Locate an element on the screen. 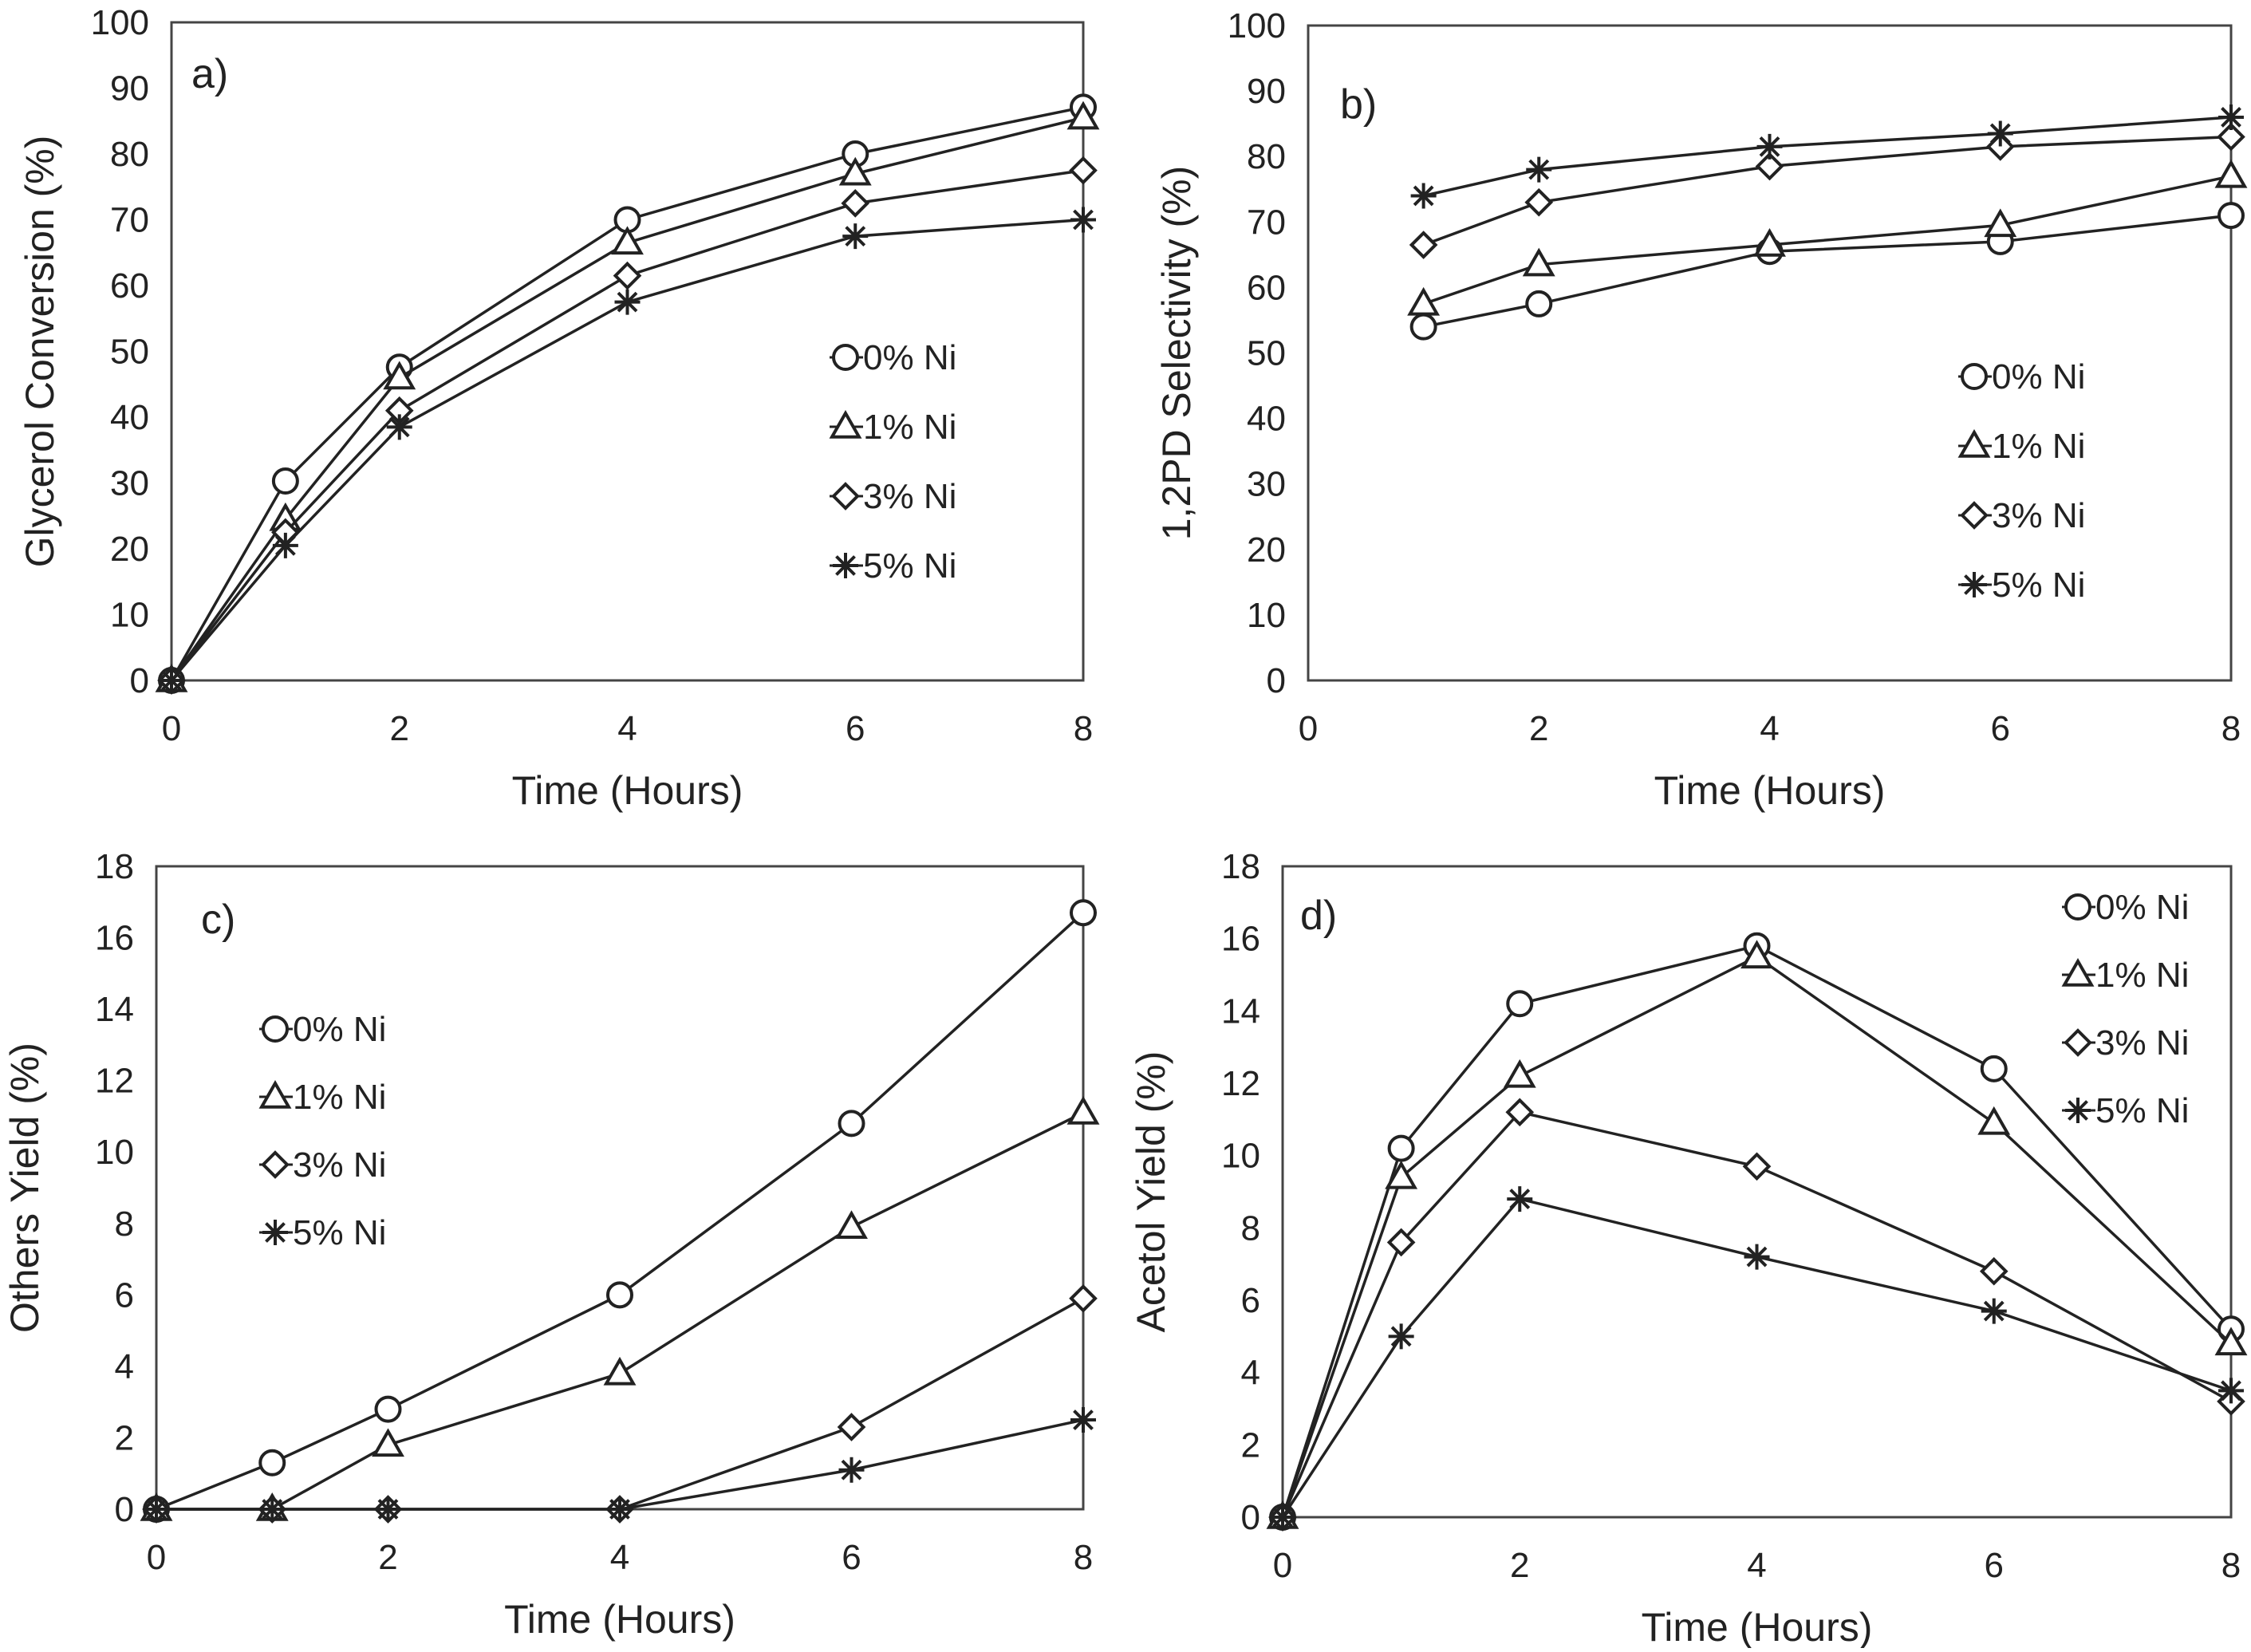 The image size is (2251, 1652). y-axis-label: Others Yield (%) is located at coordinates (24, 1188).